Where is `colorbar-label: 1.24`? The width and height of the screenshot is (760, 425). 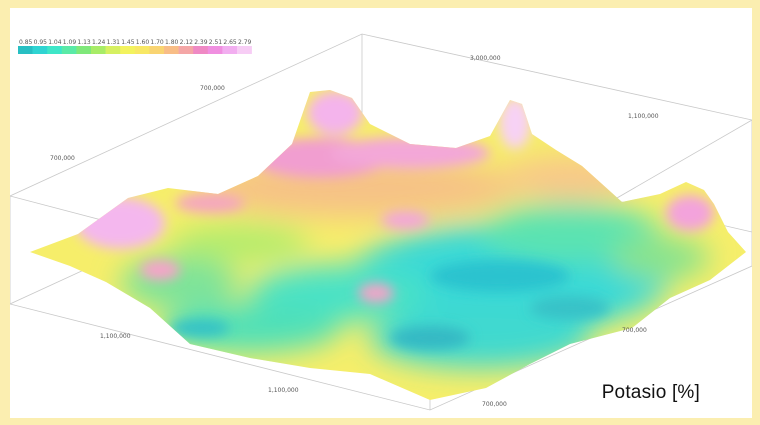 colorbar-label: 1.24 is located at coordinates (99, 42).